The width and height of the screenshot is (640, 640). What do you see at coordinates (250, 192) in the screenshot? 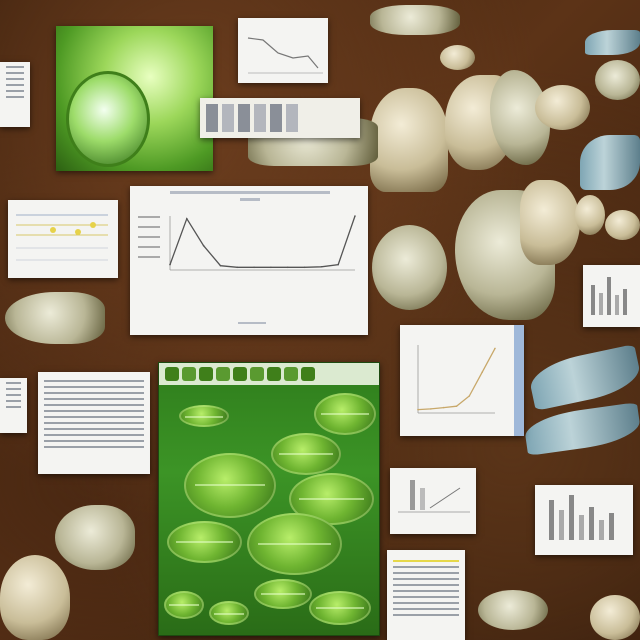
I see `chart-title-scribble` at bounding box center [250, 192].